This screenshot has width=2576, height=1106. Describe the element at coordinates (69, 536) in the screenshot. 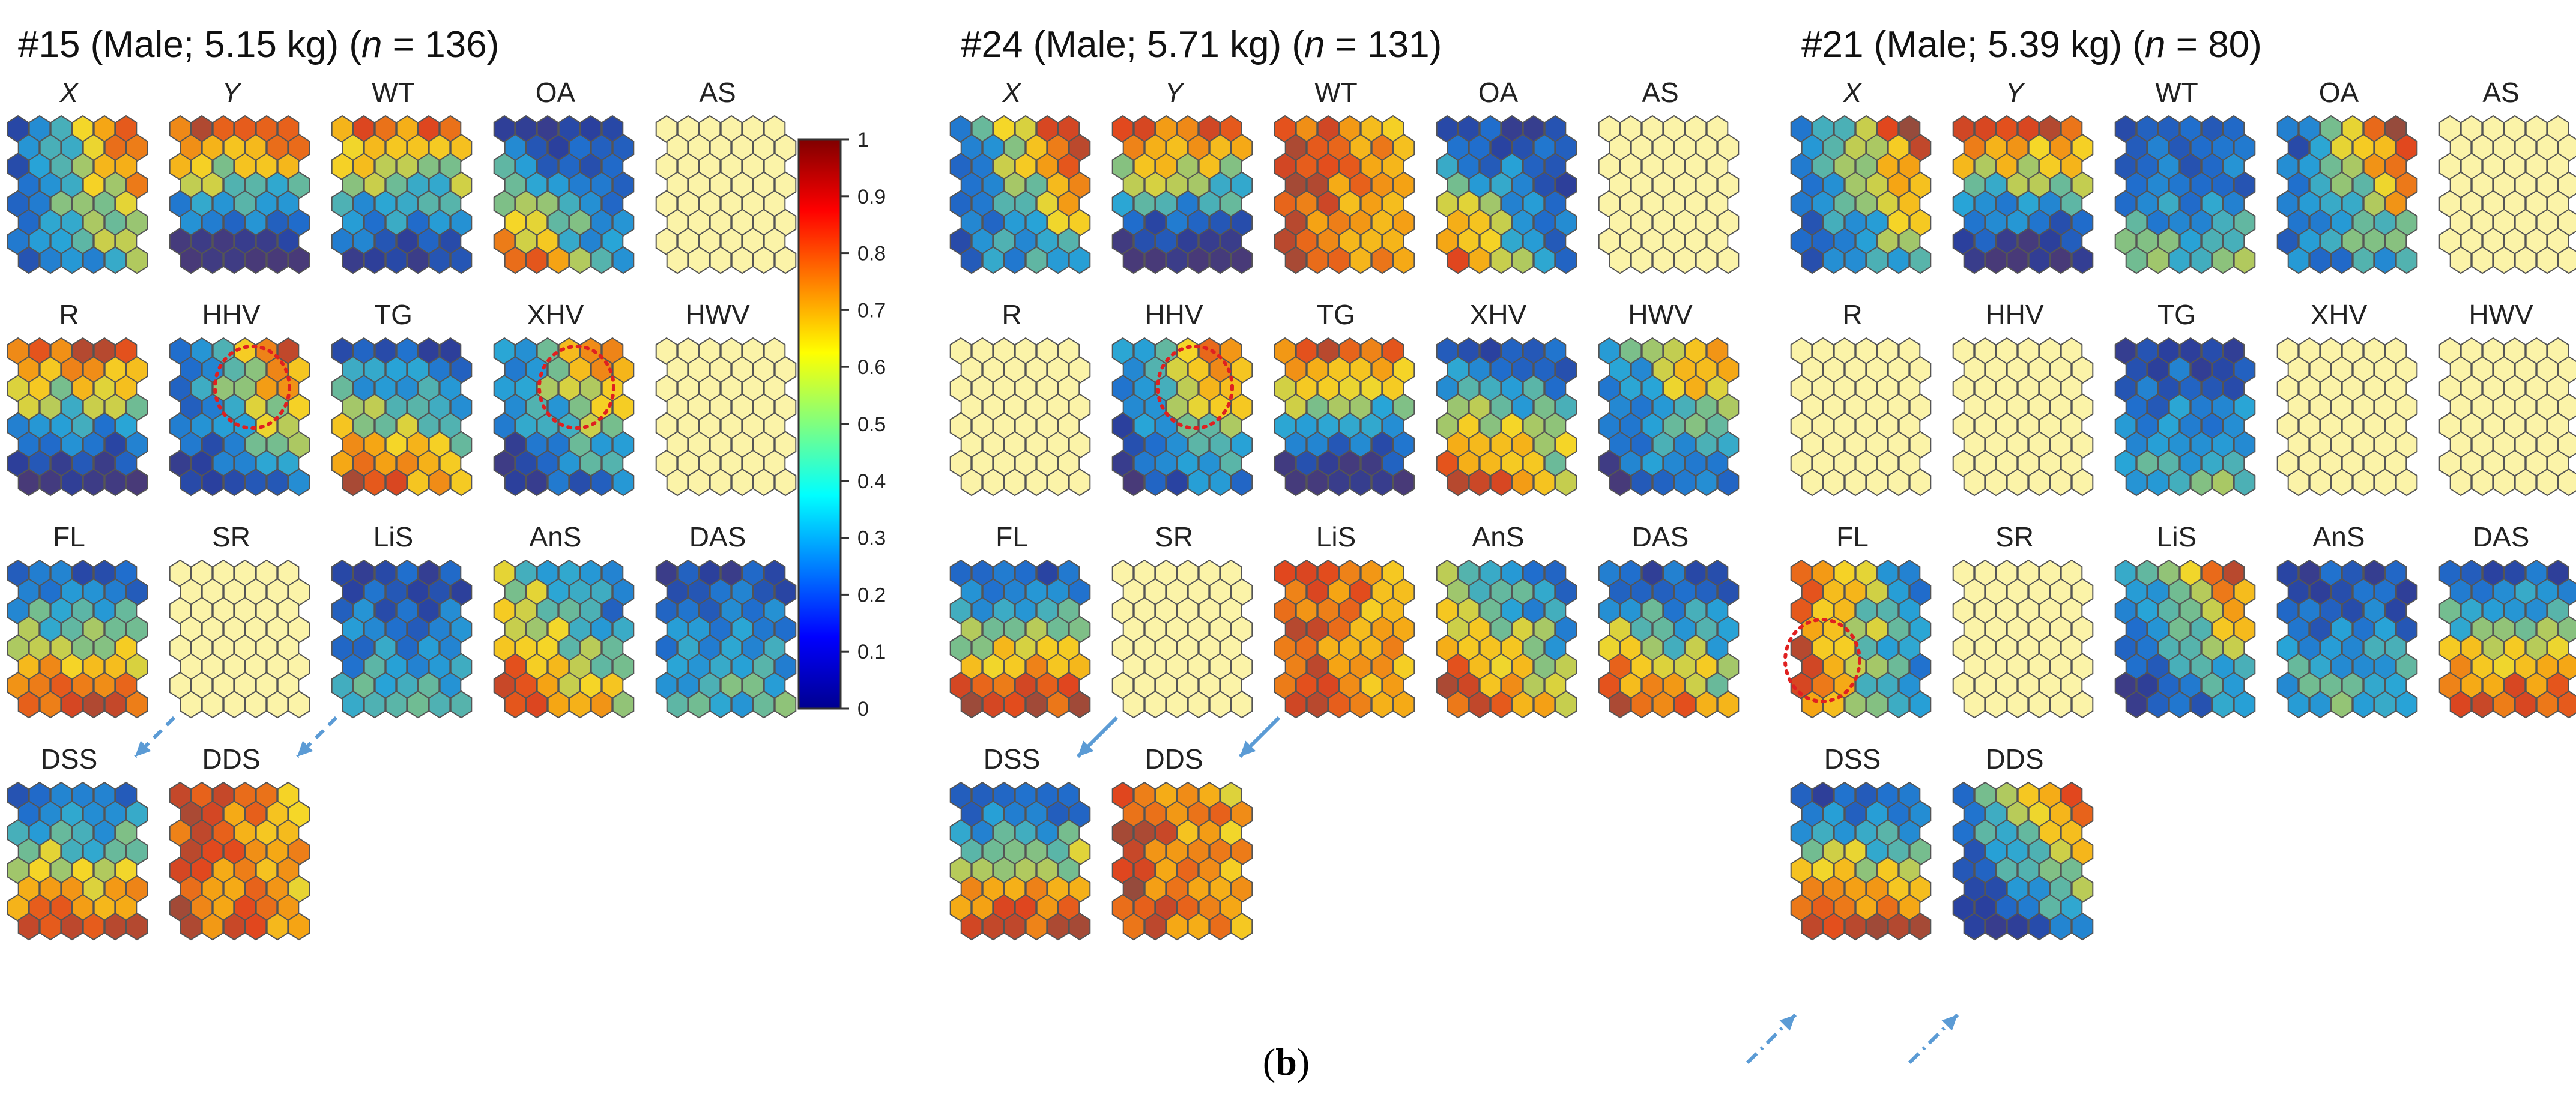

I see `map-label: FL` at that location.